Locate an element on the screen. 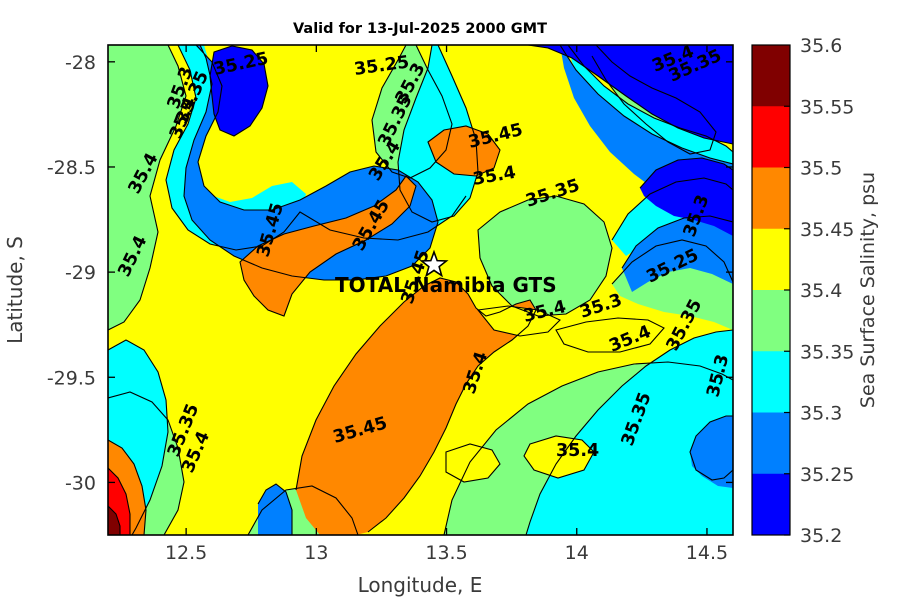  colorbar-tick-label: 35.4 is located at coordinates (821, 291).